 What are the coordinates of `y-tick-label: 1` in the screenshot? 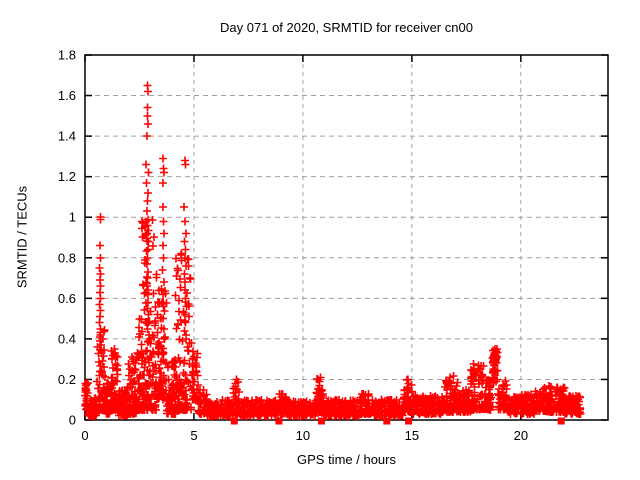 It's located at (72, 217).